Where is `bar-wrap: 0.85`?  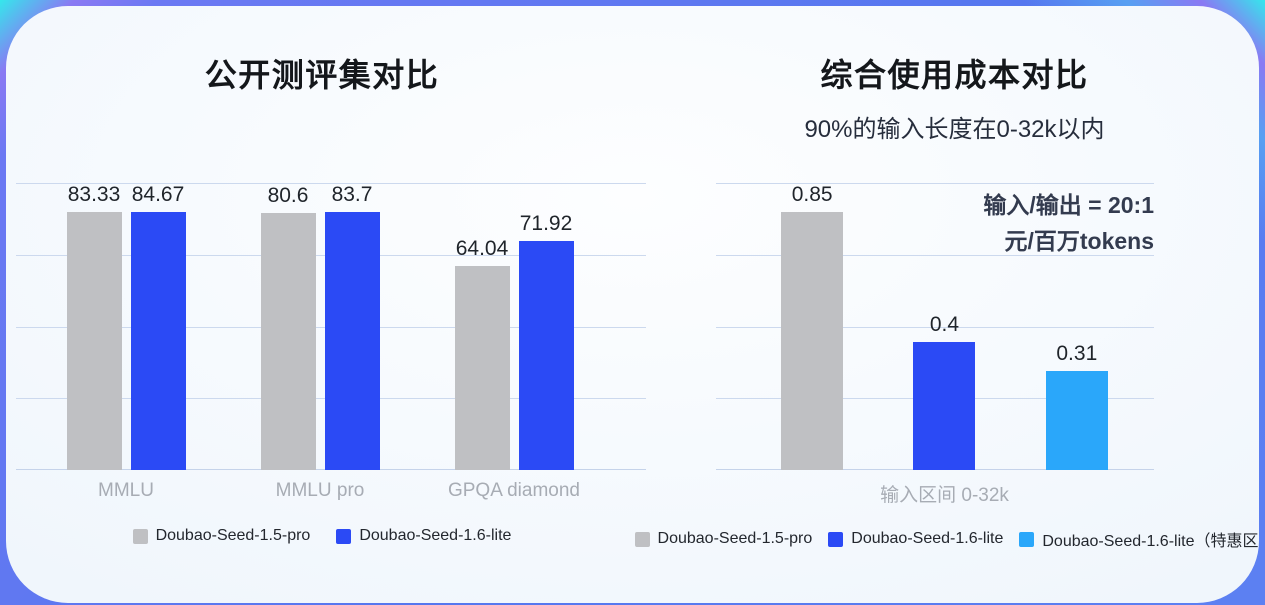 bar-wrap: 0.85 is located at coordinates (812, 326).